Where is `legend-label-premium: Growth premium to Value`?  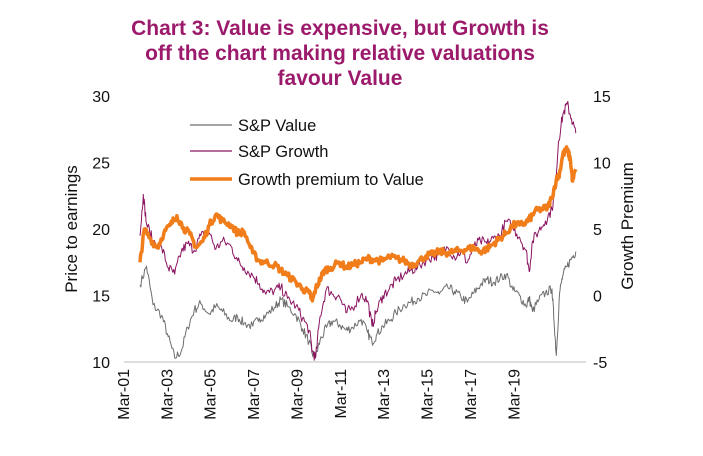 legend-label-premium: Growth premium to Value is located at coordinates (331, 180).